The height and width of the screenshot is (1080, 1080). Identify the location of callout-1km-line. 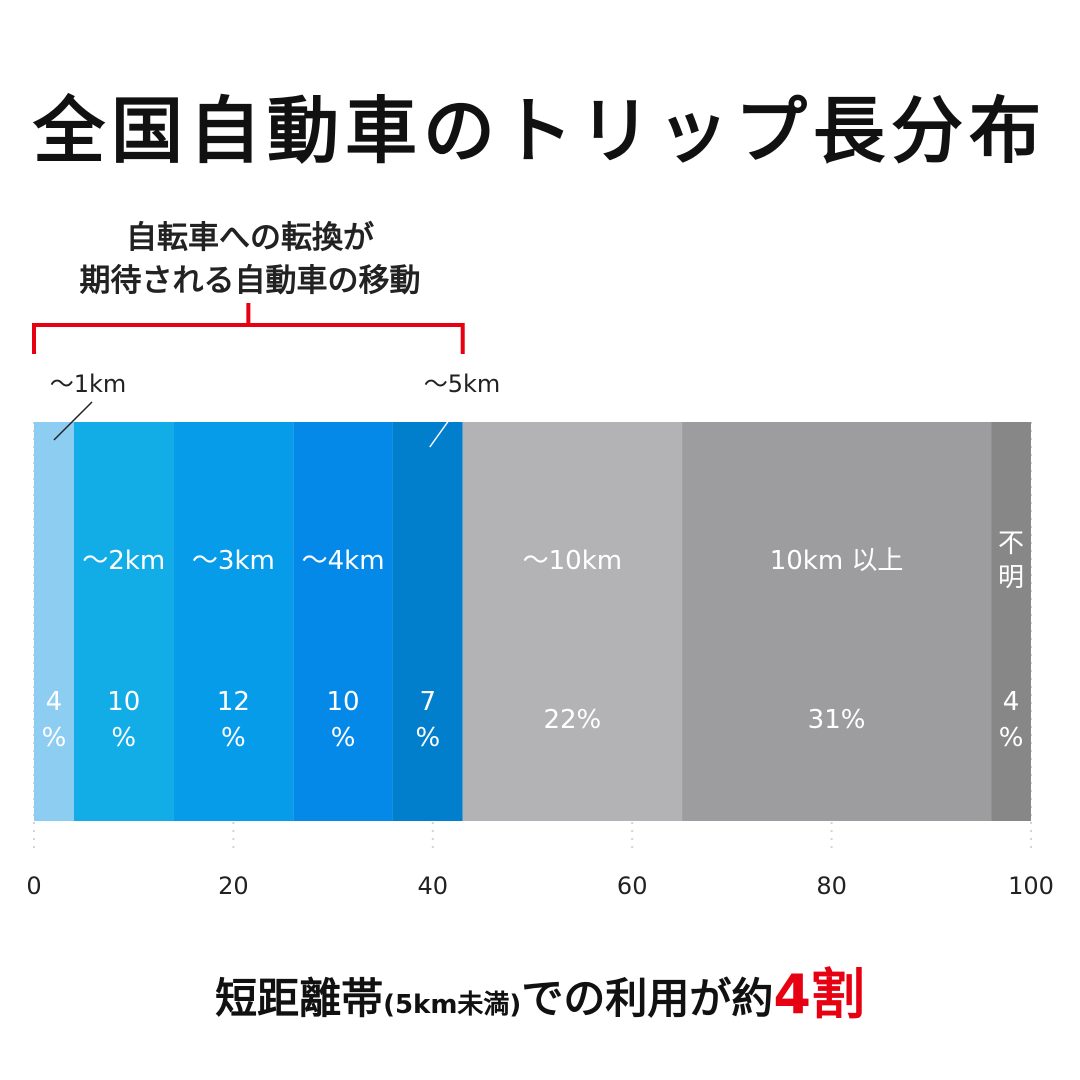
(73, 421).